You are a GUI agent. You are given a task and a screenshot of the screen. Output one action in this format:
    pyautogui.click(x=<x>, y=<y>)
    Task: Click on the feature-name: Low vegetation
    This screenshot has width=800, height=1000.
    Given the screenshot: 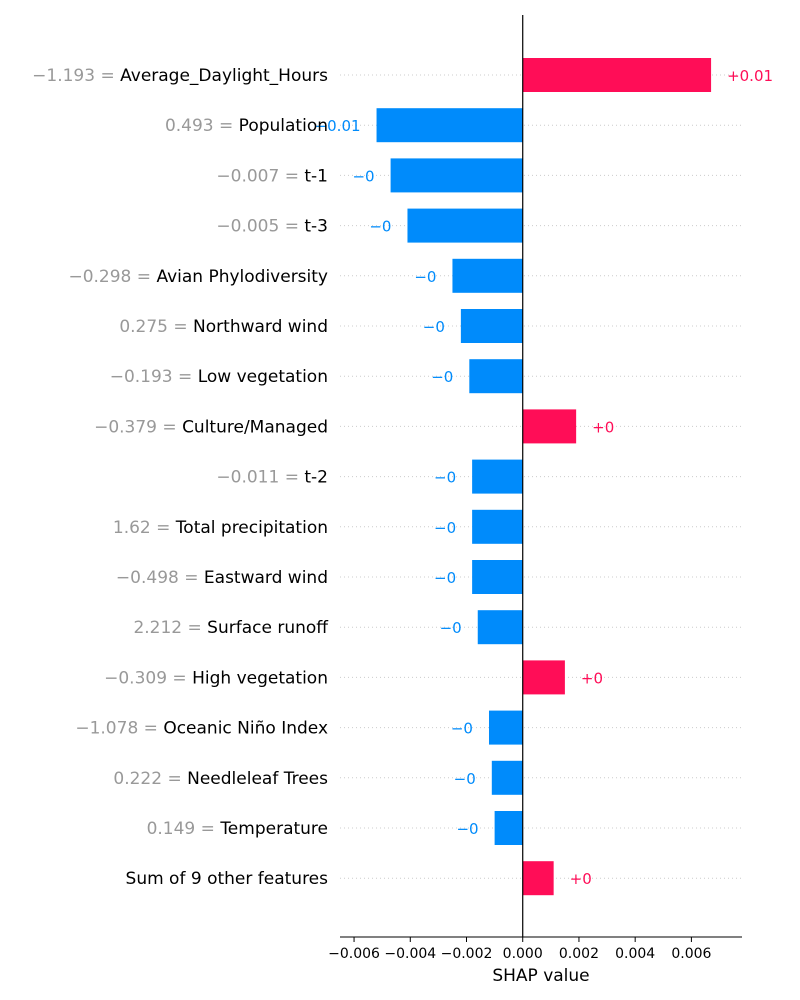 What is the action you would take?
    pyautogui.click(x=263, y=377)
    